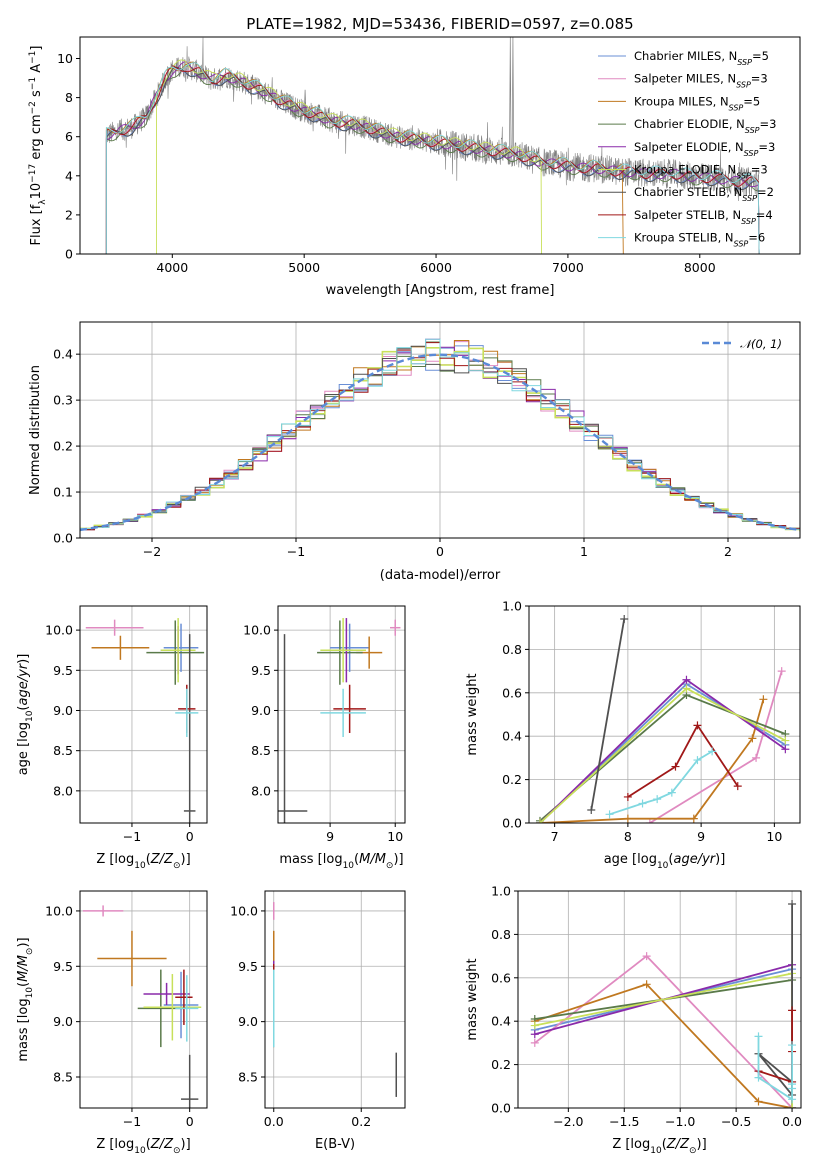  I want to click on age-weight-xlabel-part: )], so click(720, 859).